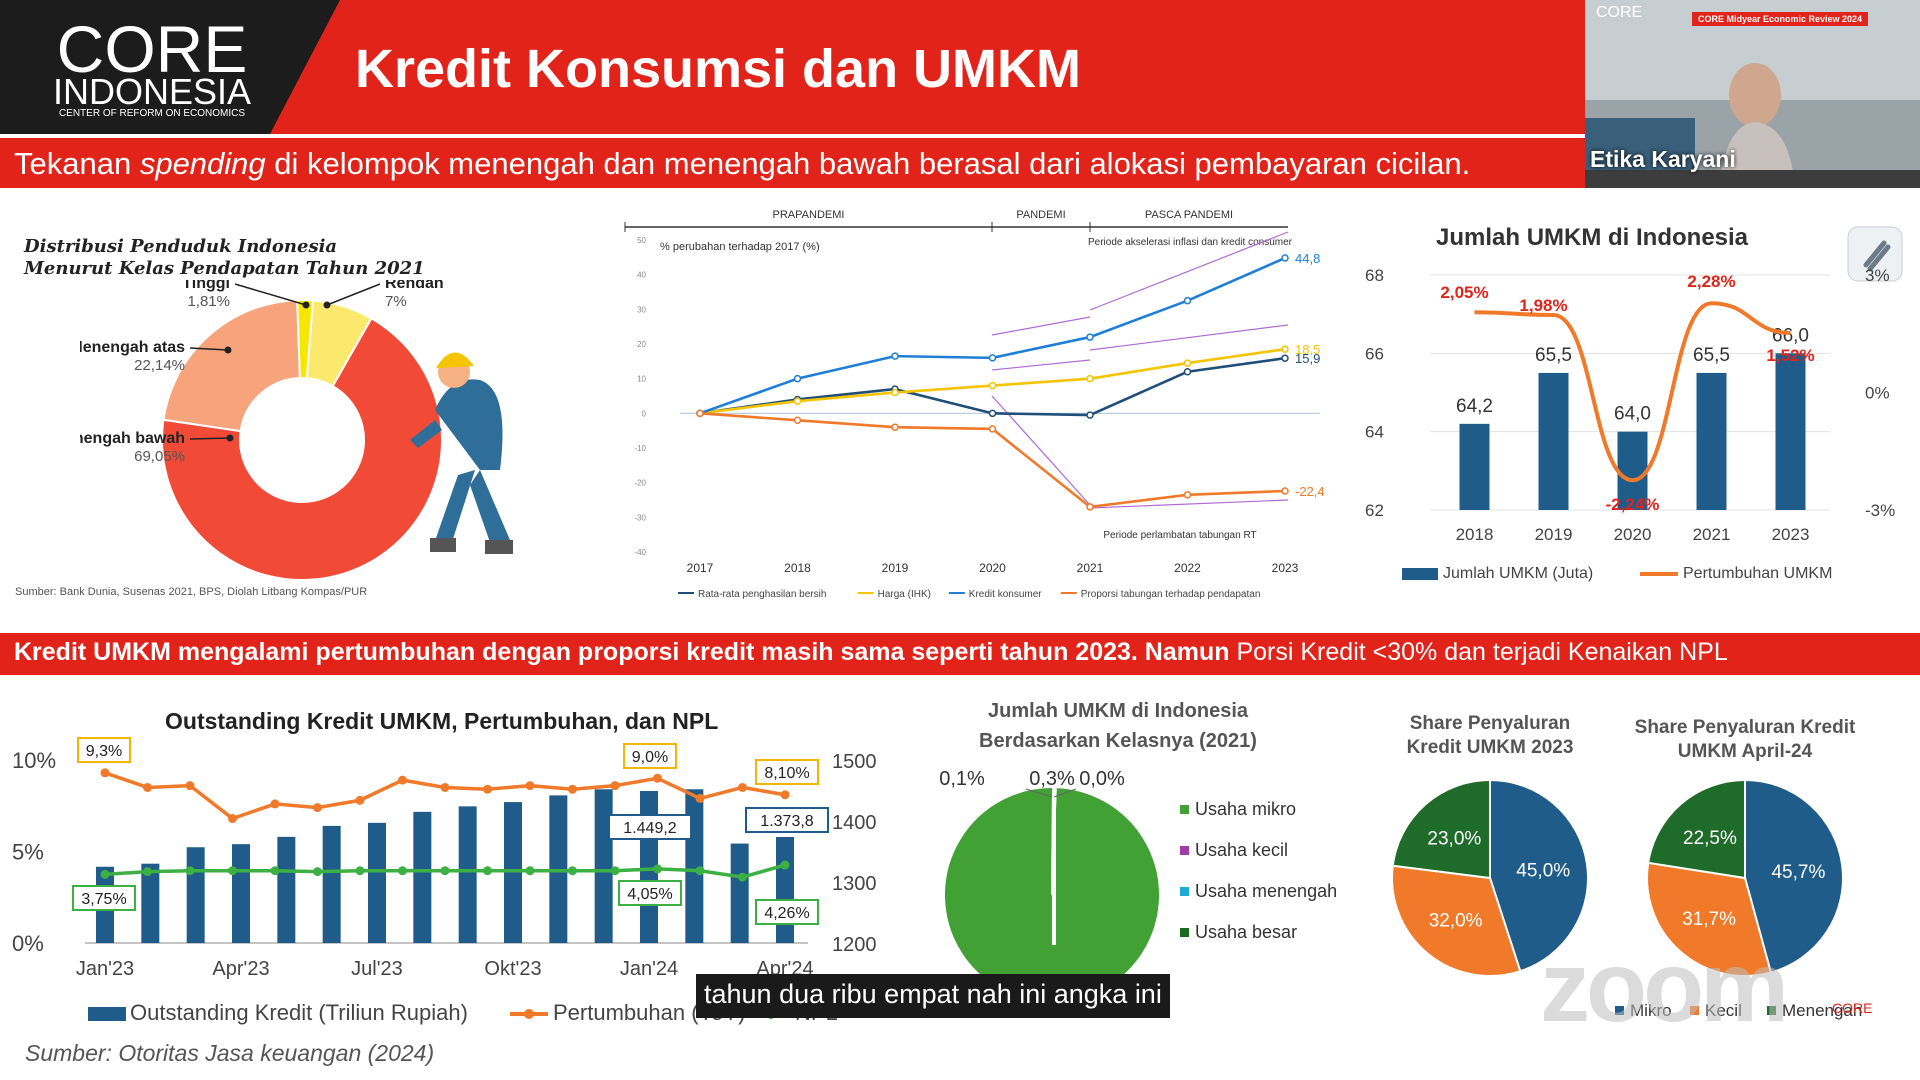 The height and width of the screenshot is (1080, 1920). I want to click on subtitle-part-1: Tekanan, so click(77, 163).